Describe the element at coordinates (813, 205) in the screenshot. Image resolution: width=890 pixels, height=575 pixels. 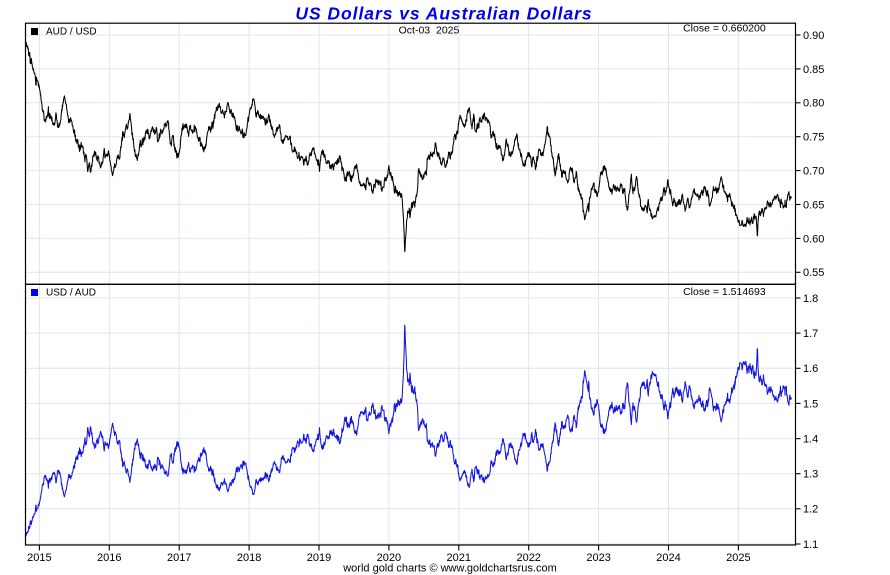
I see `svg-text: 0.65` at that location.